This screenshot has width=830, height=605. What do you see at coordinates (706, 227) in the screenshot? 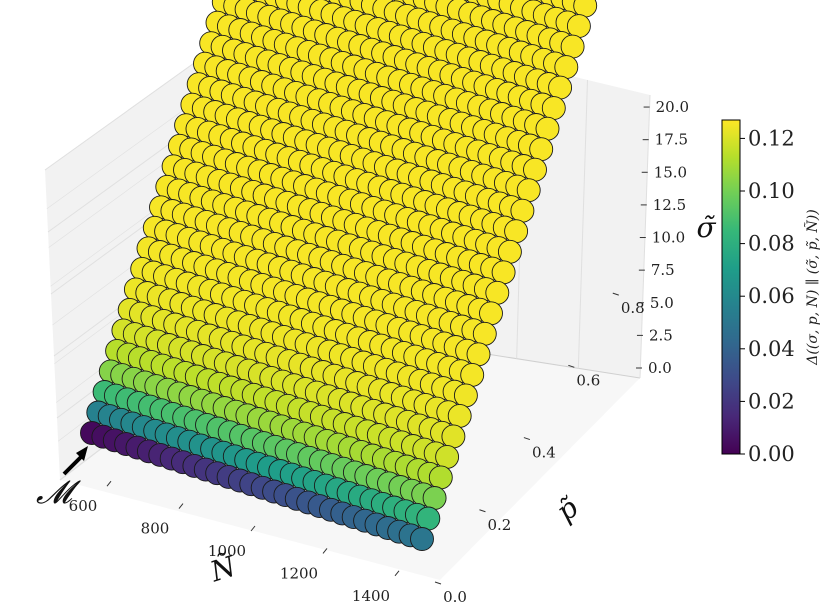
I see `z-axis-label: σ̃` at bounding box center [706, 227].